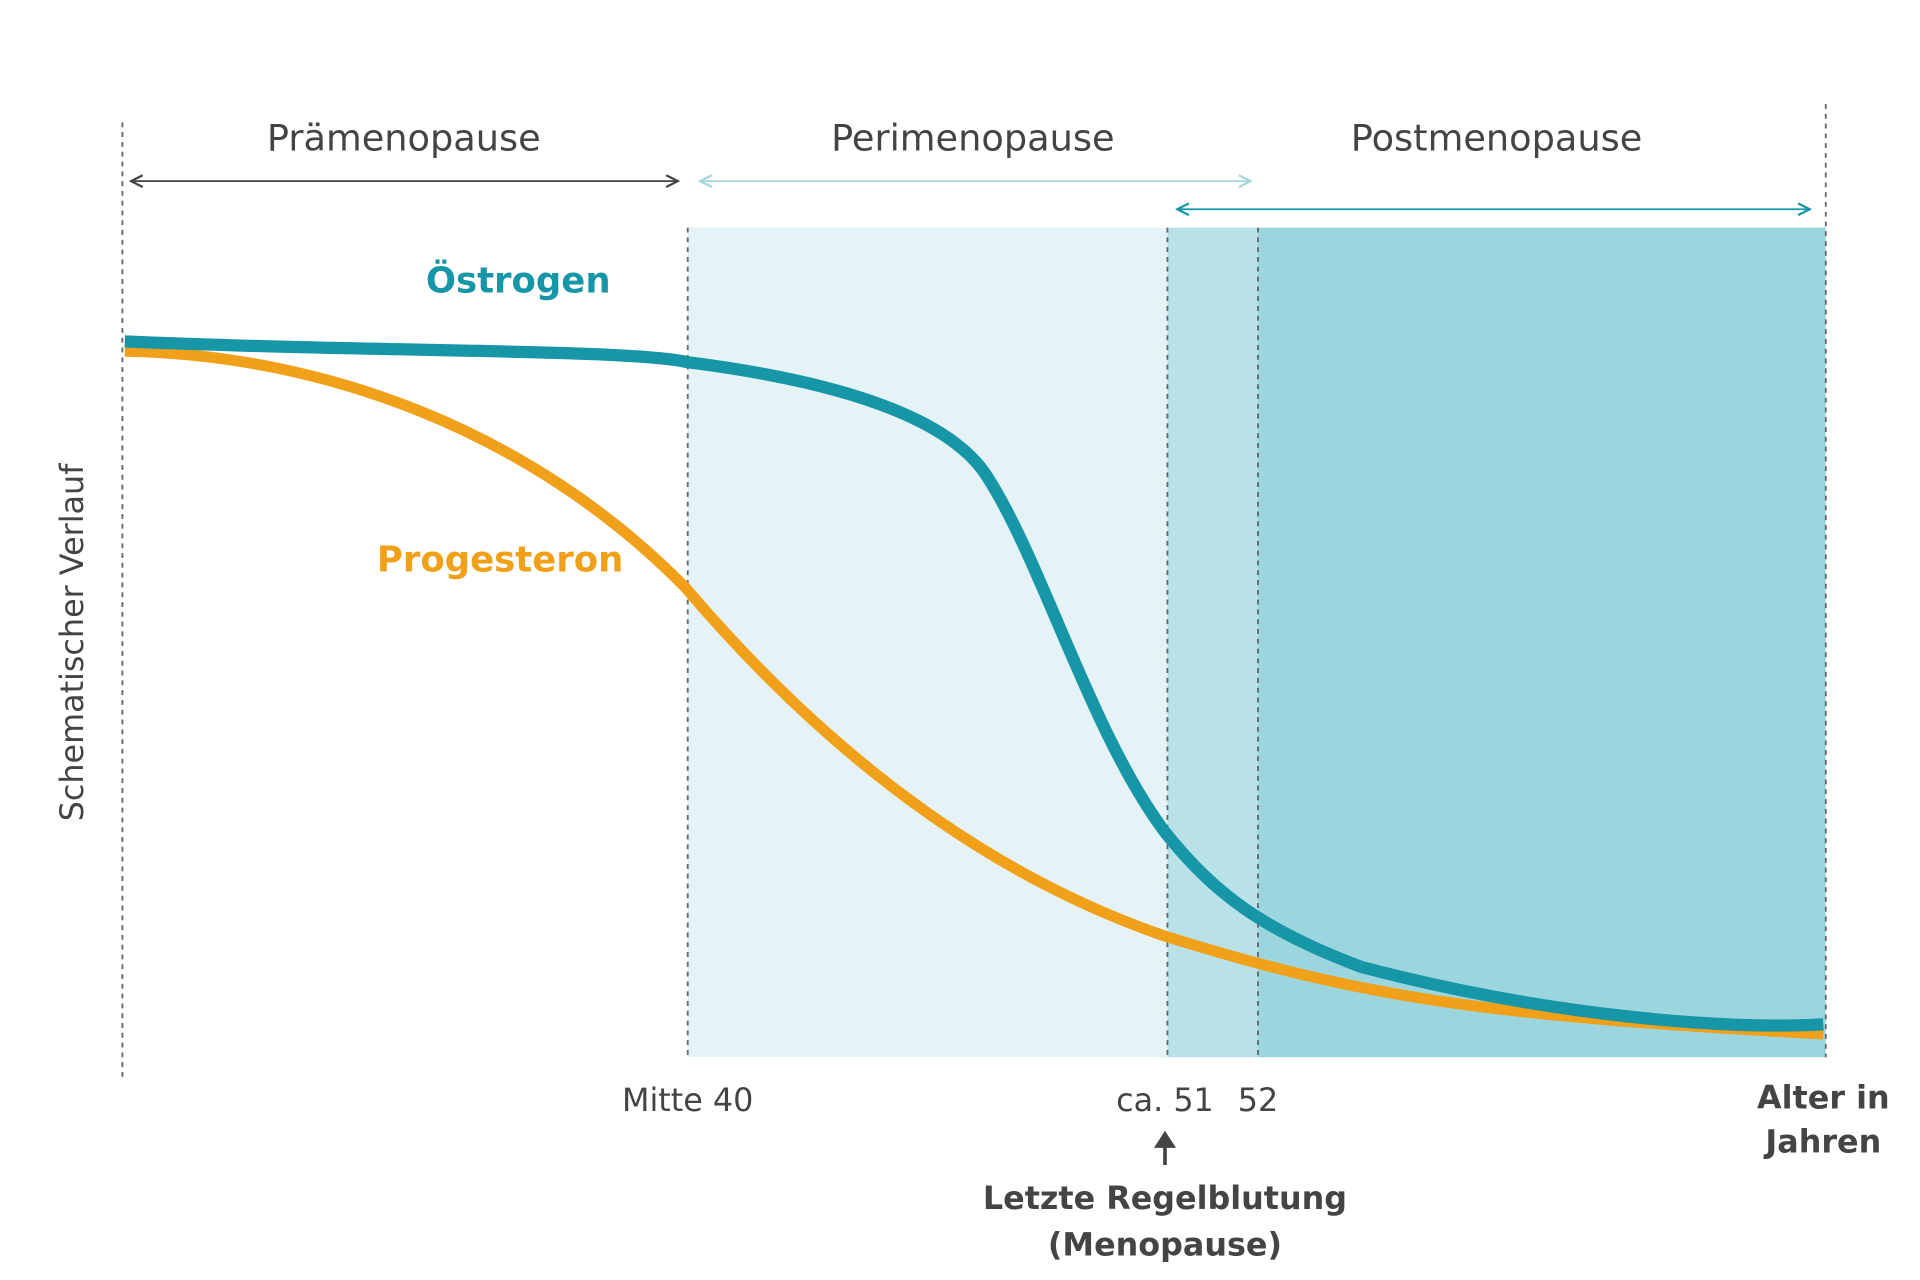 This screenshot has width=1920, height=1280. Describe the element at coordinates (1165, 1100) in the screenshot. I see `x-marker: ca. 51` at that location.